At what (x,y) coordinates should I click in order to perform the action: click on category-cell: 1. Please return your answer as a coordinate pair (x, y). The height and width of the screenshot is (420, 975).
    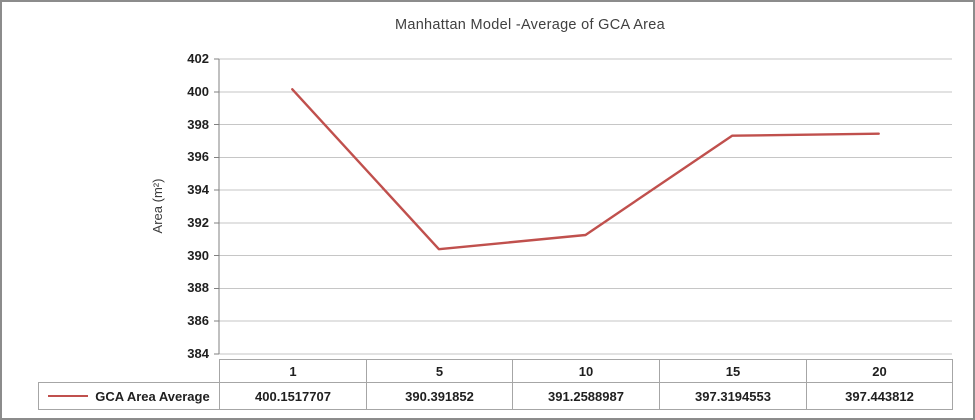
    Looking at the image, I should click on (293, 371).